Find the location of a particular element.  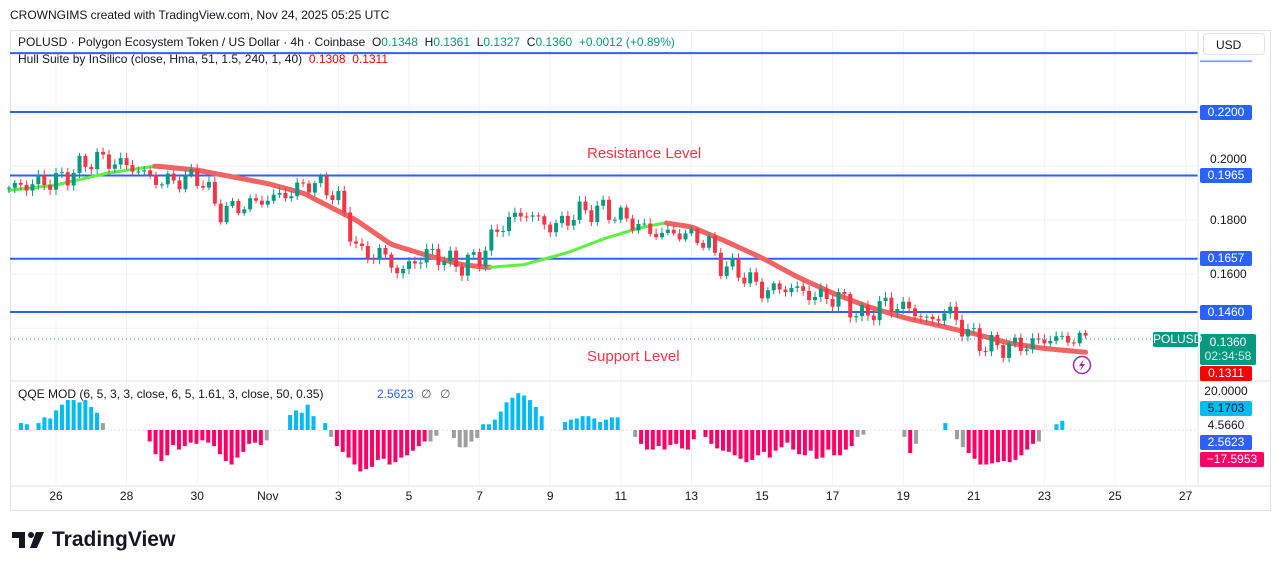

currency-button: USD is located at coordinates (1234, 44).